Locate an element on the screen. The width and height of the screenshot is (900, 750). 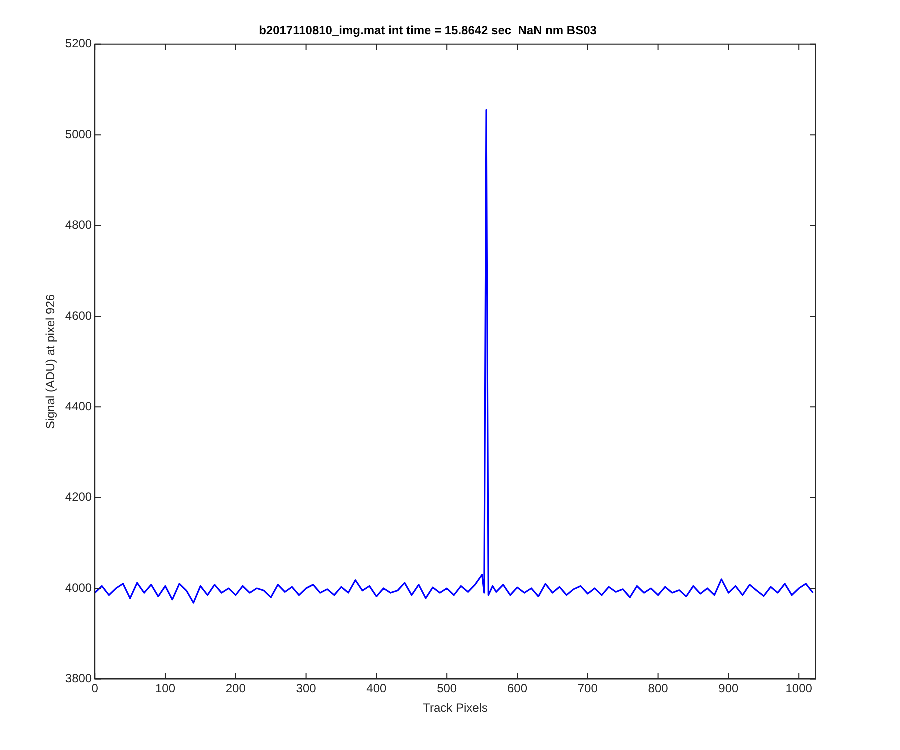
y-tick-label: 4600 is located at coordinates (78, 315).